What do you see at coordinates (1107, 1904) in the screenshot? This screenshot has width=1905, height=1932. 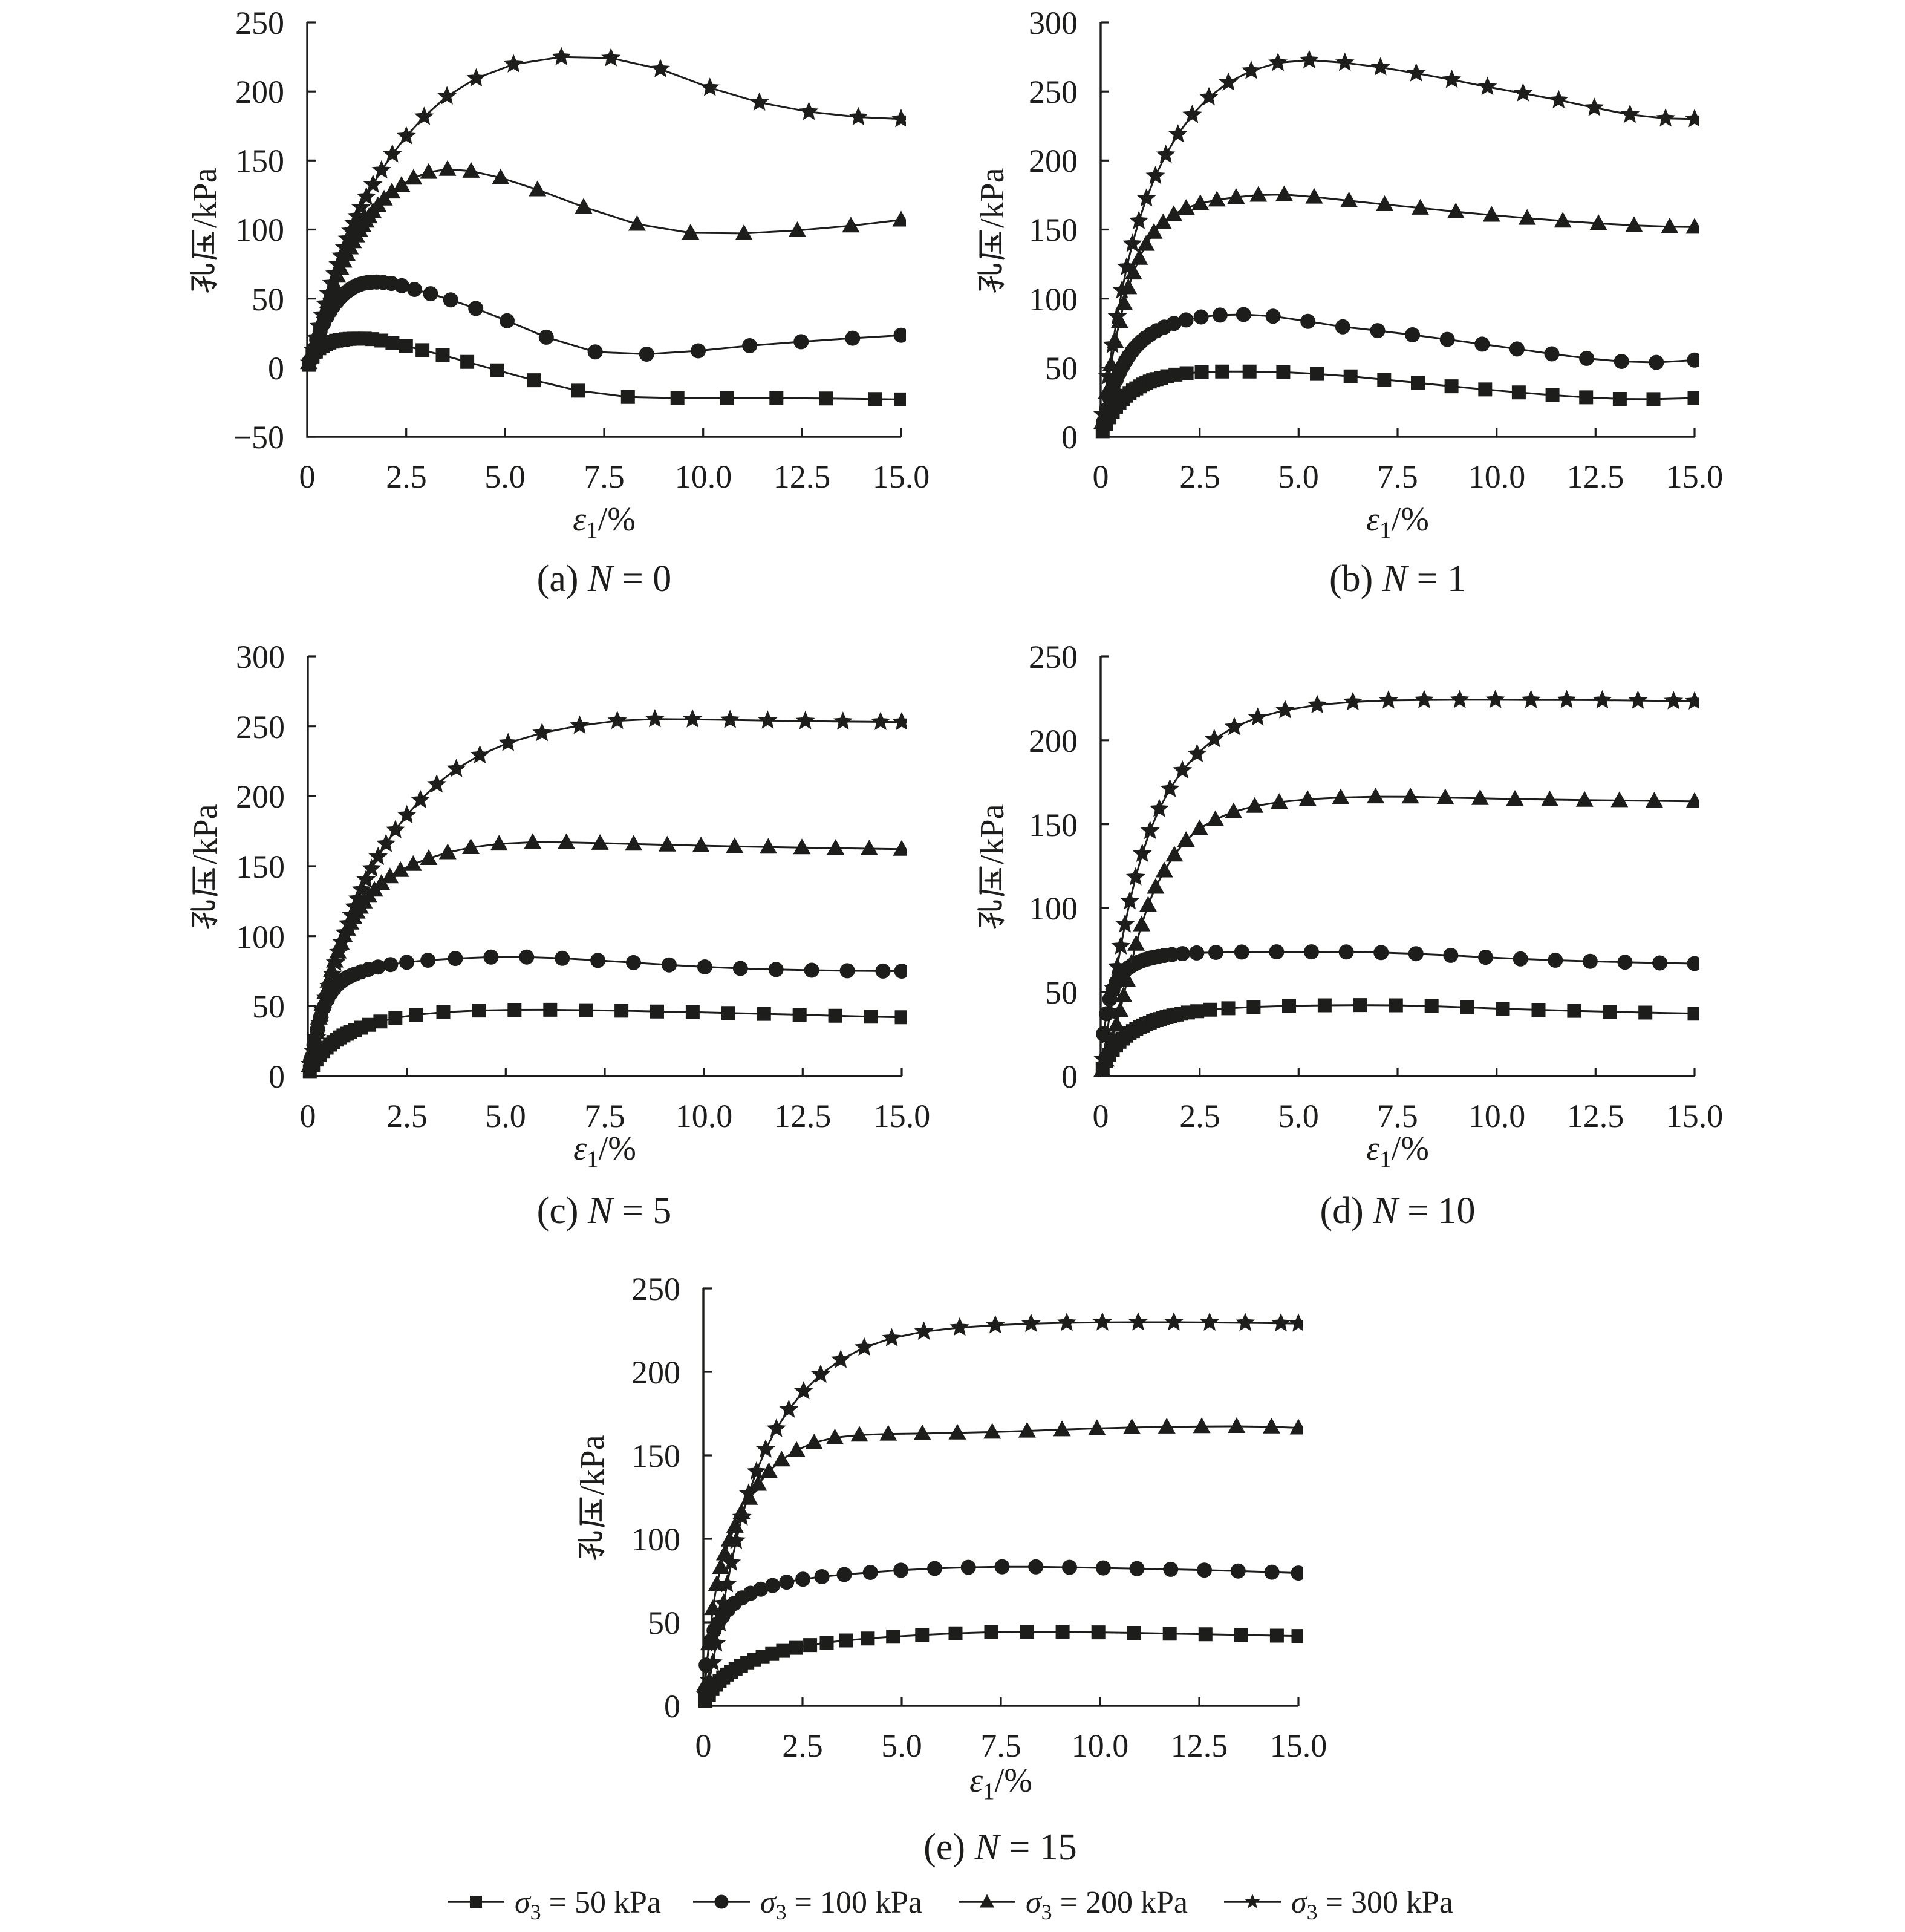 I see `svg-text: σ3 = 200 kPa` at bounding box center [1107, 1904].